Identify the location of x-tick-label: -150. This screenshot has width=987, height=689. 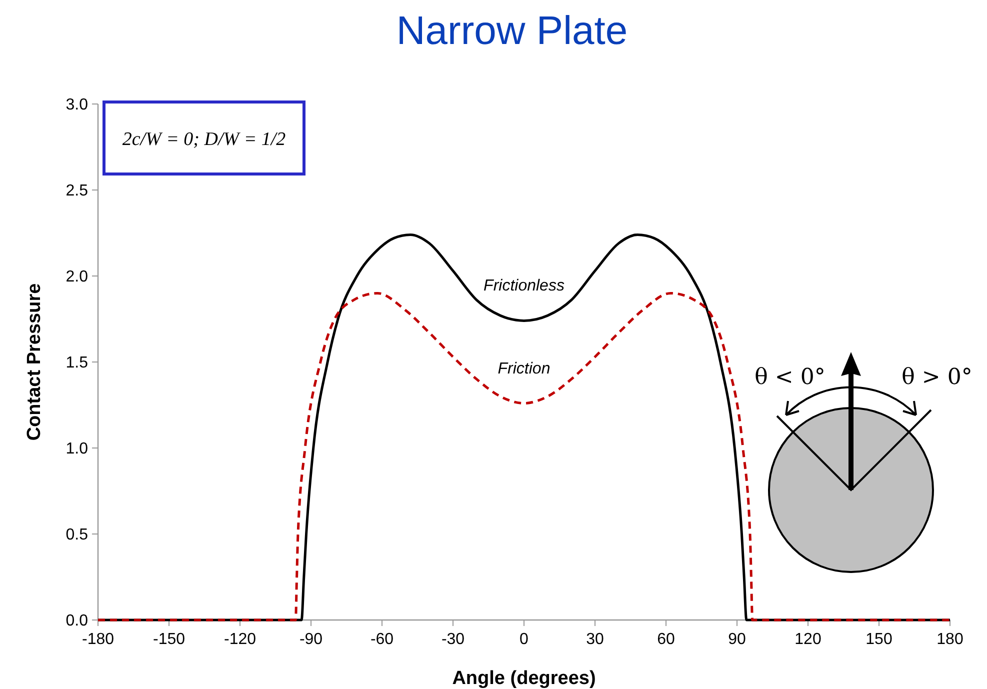
(169, 639).